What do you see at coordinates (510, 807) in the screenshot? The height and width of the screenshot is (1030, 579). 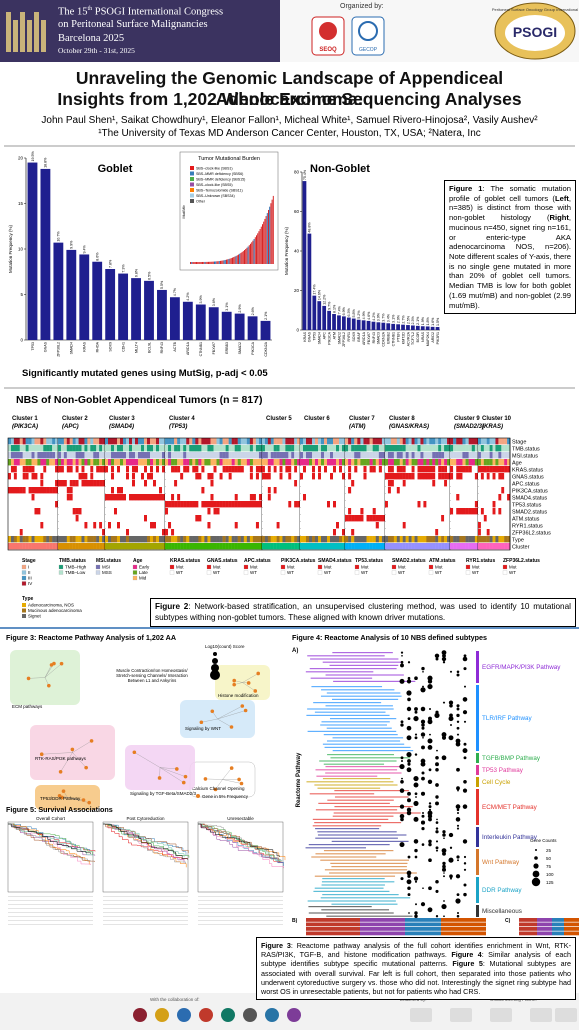 I see `pathway-name: ECM/MET Pathway` at bounding box center [510, 807].